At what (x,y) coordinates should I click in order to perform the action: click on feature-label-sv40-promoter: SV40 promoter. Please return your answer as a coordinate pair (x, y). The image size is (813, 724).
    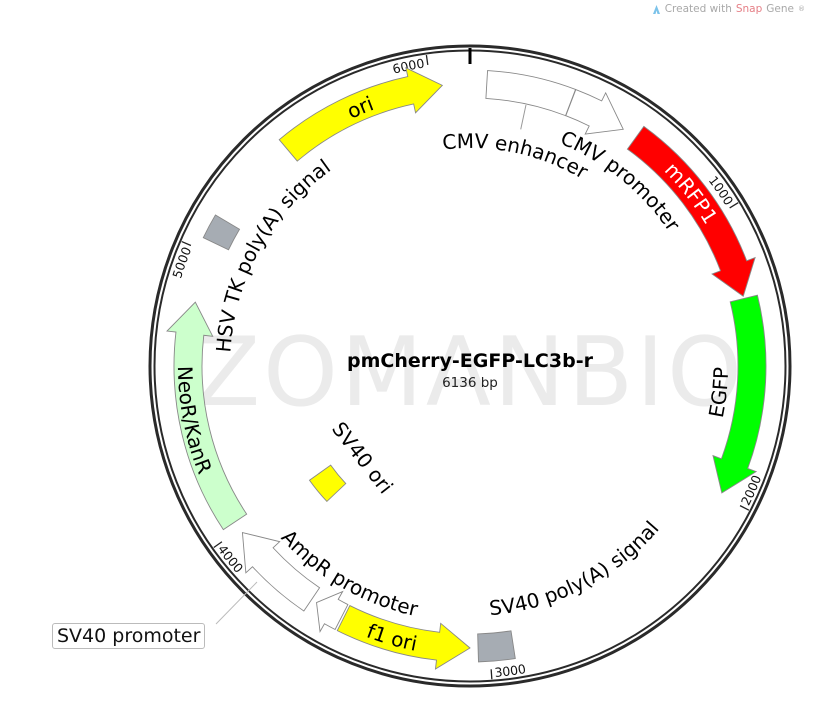
    Looking at the image, I should click on (129, 636).